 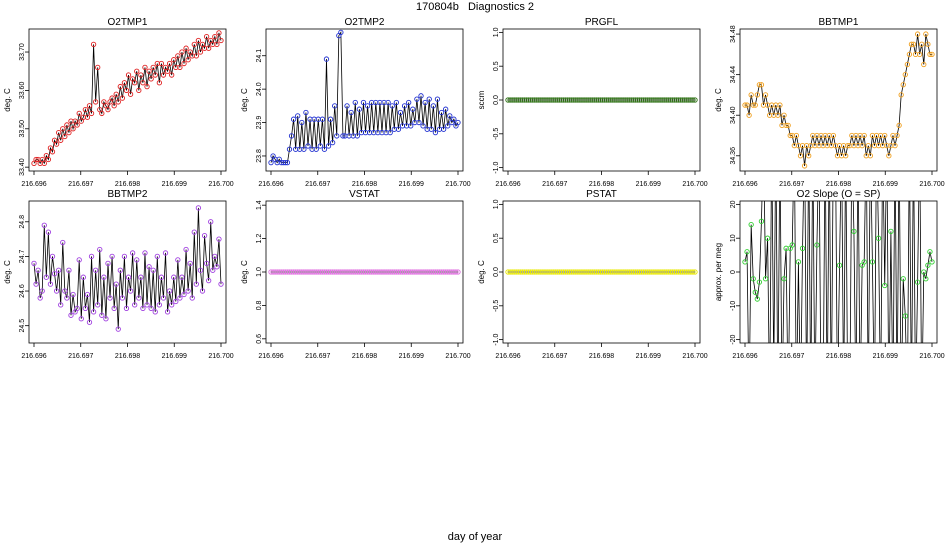 What do you see at coordinates (259, 89) in the screenshot?
I see `y-tick-label: 24.0` at bounding box center [259, 89].